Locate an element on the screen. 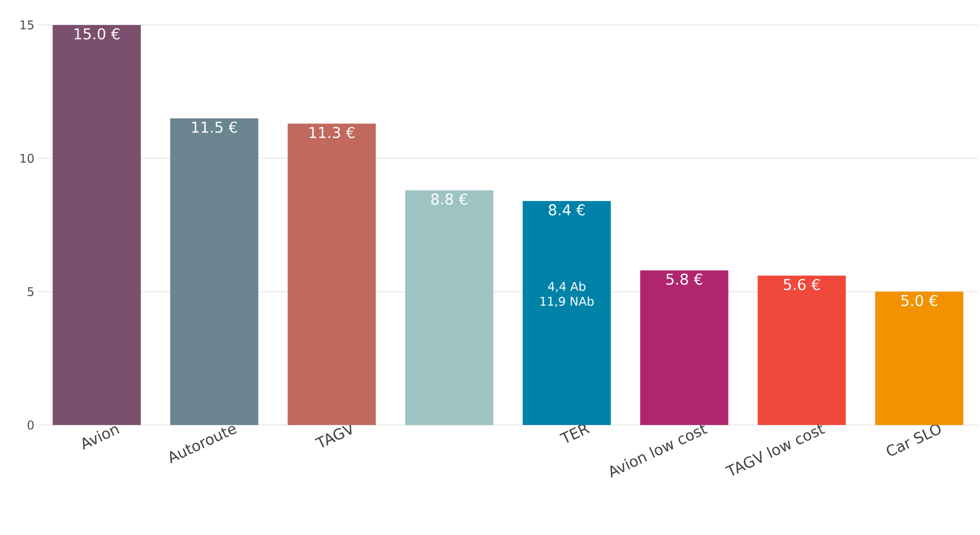 Image resolution: width=980 pixels, height=535 pixels. data-label: 5.6 € is located at coordinates (802, 284).